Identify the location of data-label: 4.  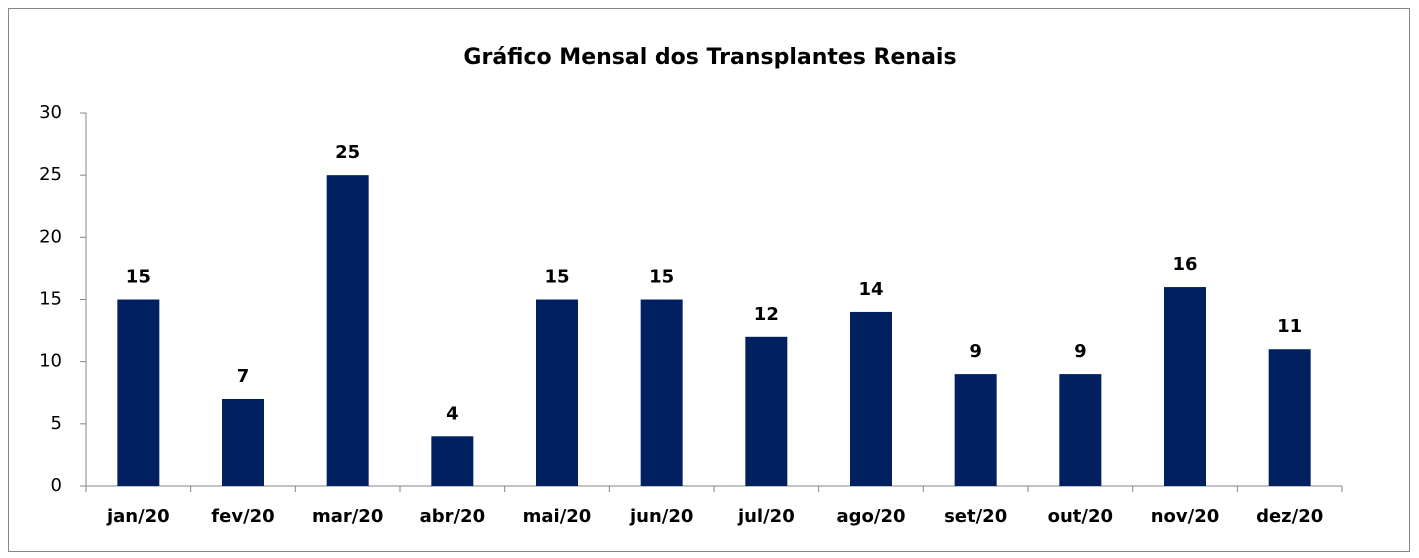
(452, 413).